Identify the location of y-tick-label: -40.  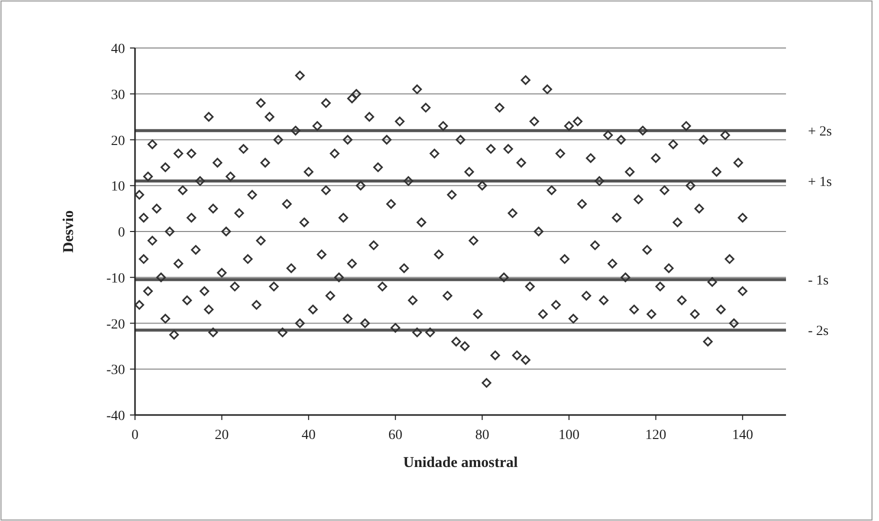
(115, 416).